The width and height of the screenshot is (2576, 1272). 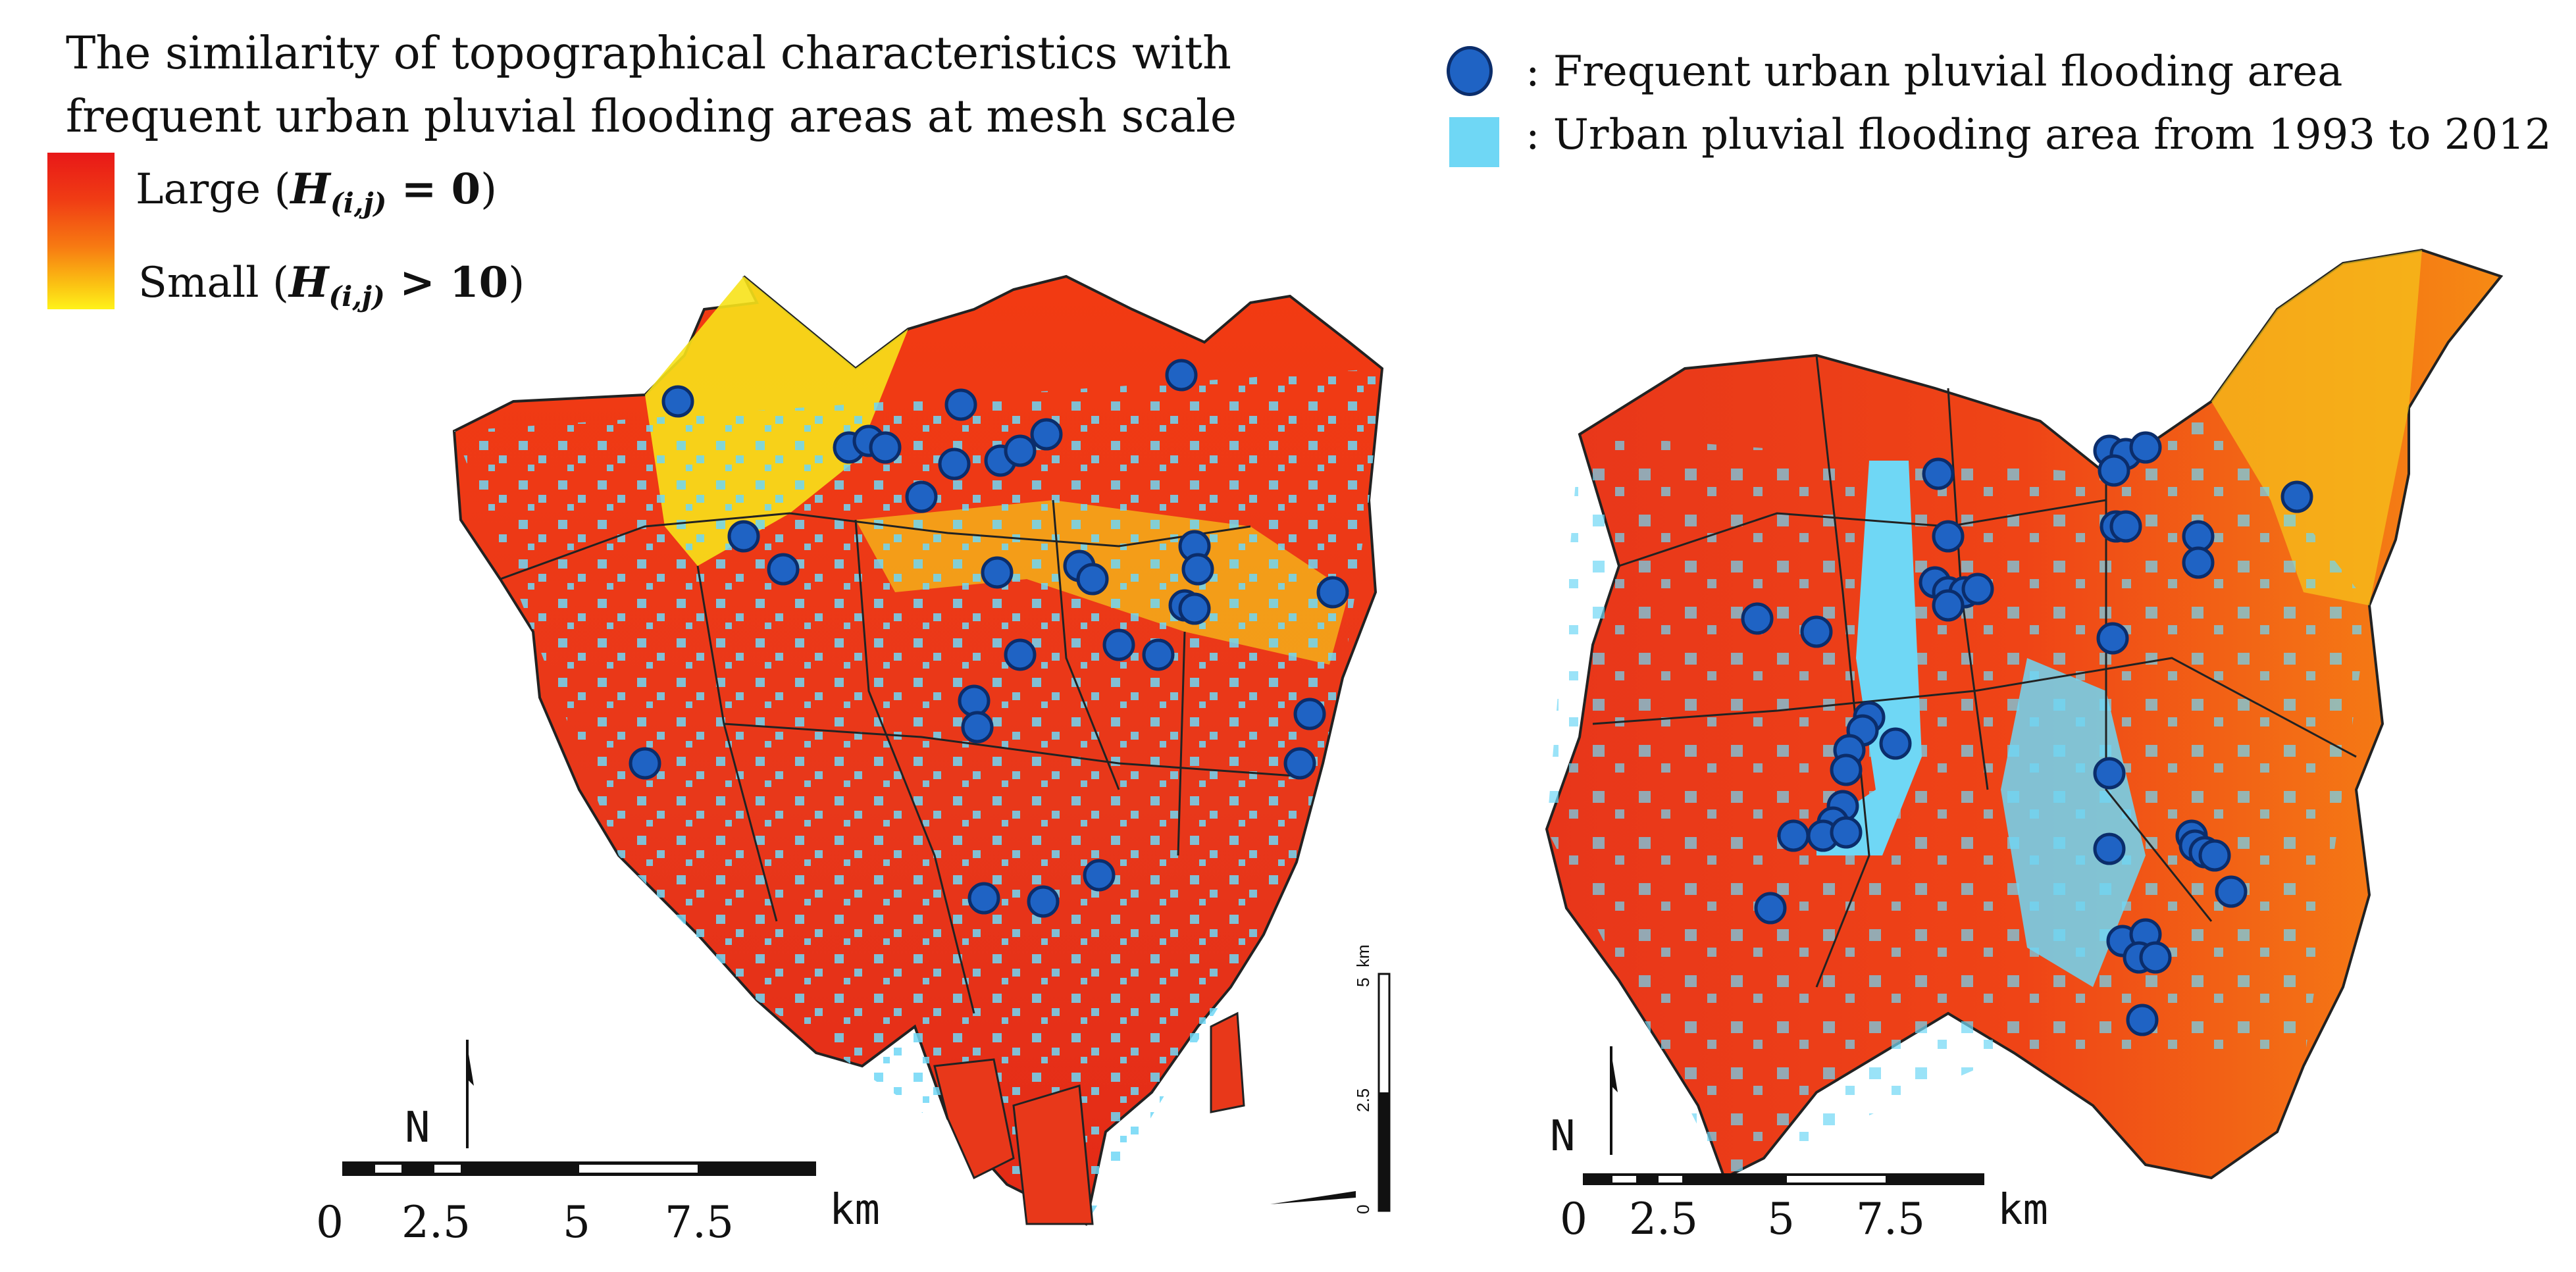 I want to click on left-scale-unit: km, so click(x=854, y=1210).